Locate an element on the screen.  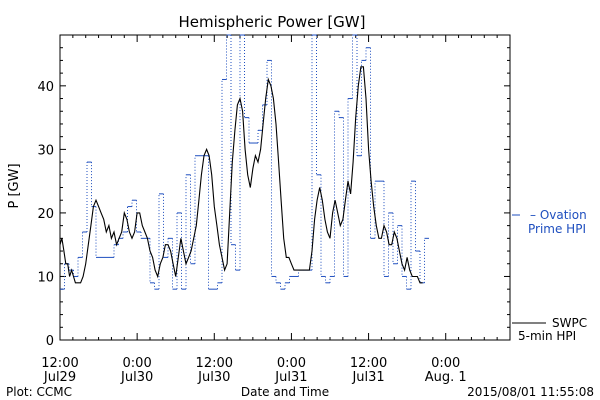
chart-title: Hemispheric Power [GW] is located at coordinates (272, 22).